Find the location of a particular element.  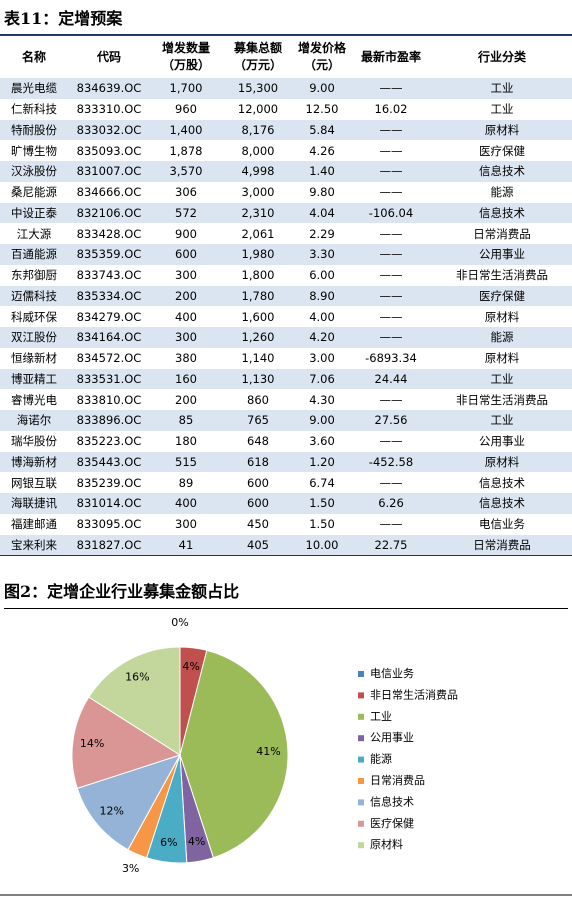

table-cell: 迈儒科技 is located at coordinates (34, 295).